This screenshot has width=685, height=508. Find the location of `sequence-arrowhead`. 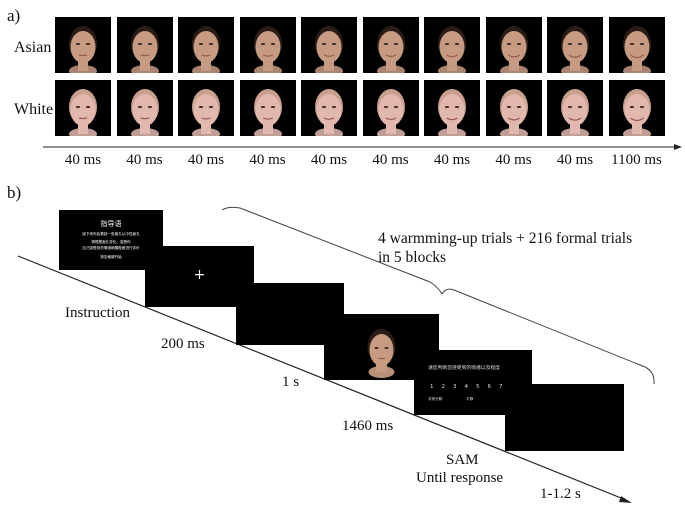

sequence-arrowhead is located at coordinates (625, 499).